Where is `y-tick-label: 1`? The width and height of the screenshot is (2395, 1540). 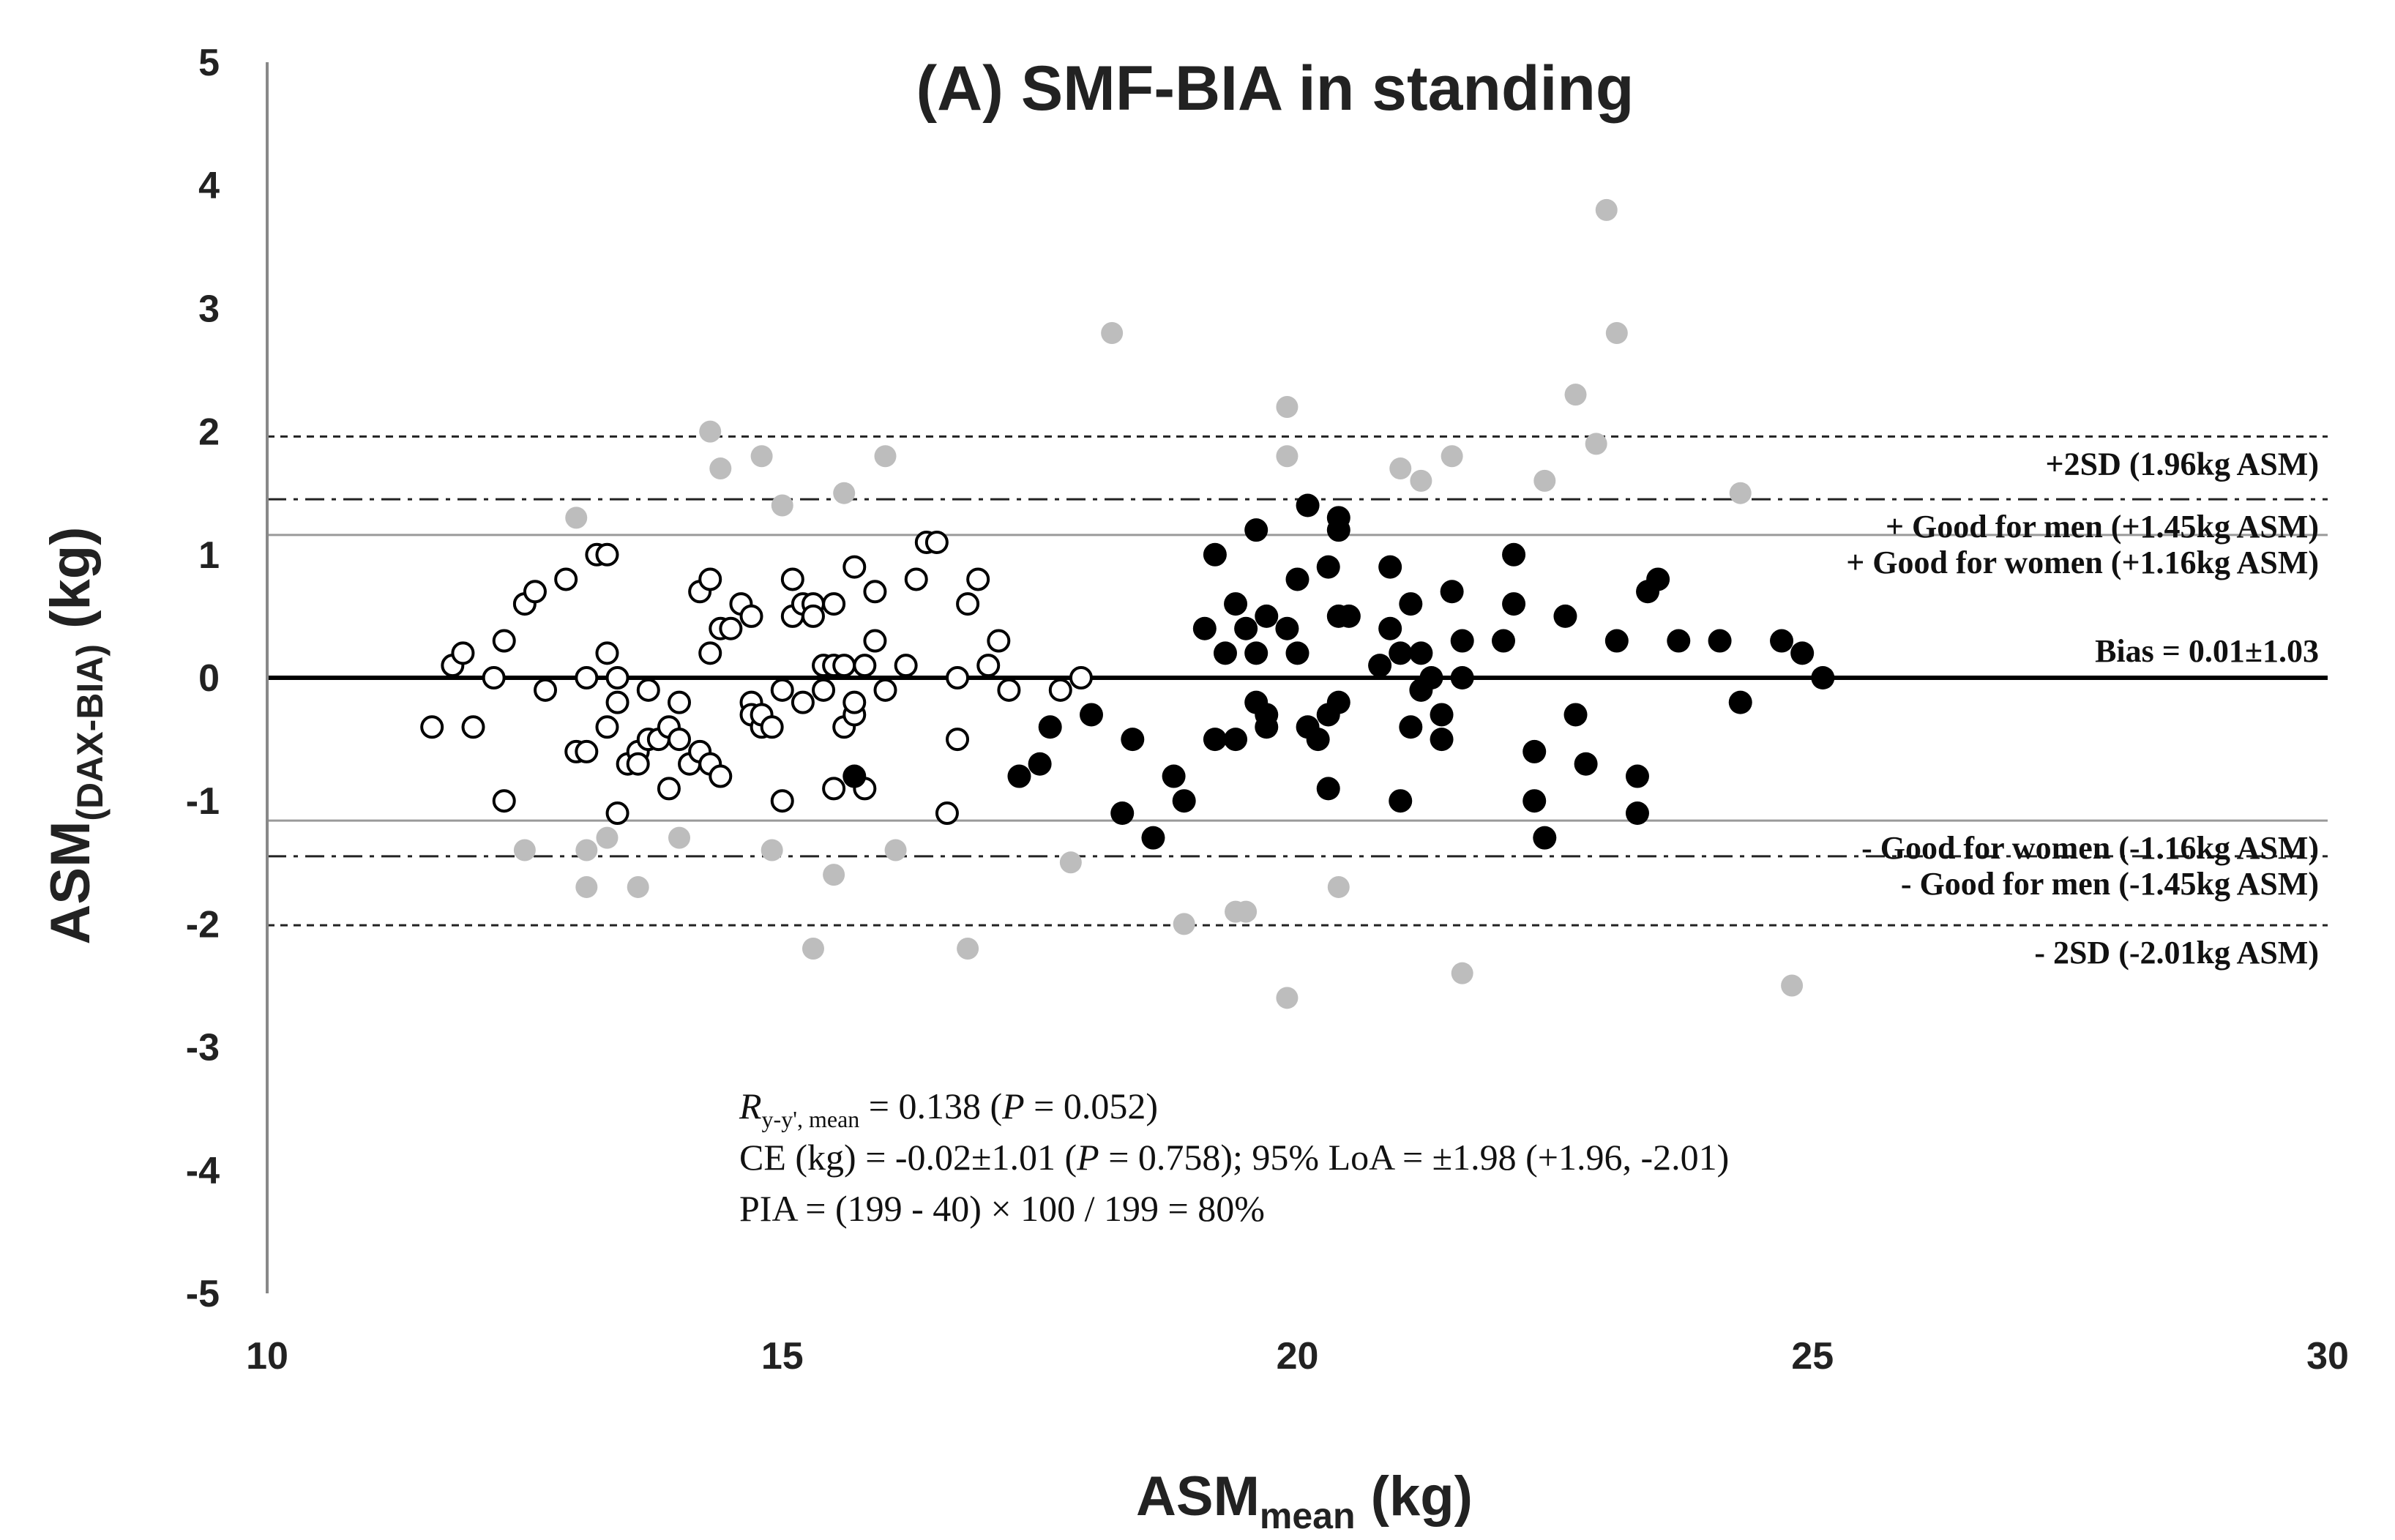
y-tick-label: 1 is located at coordinates (209, 555).